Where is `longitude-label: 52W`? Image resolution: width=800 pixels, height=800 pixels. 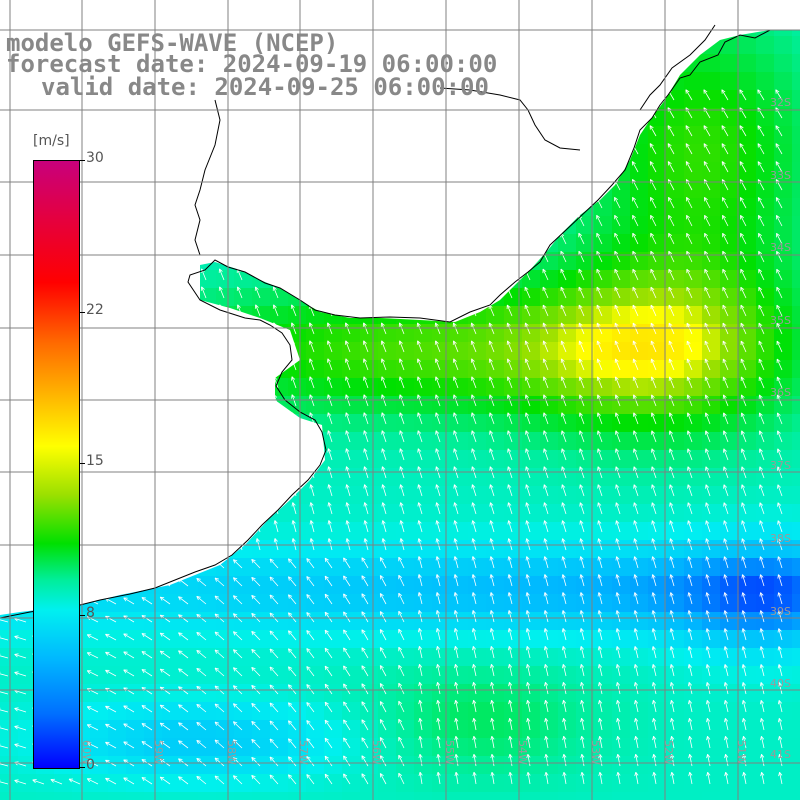 longitude-label: 52W is located at coordinates (668, 752).